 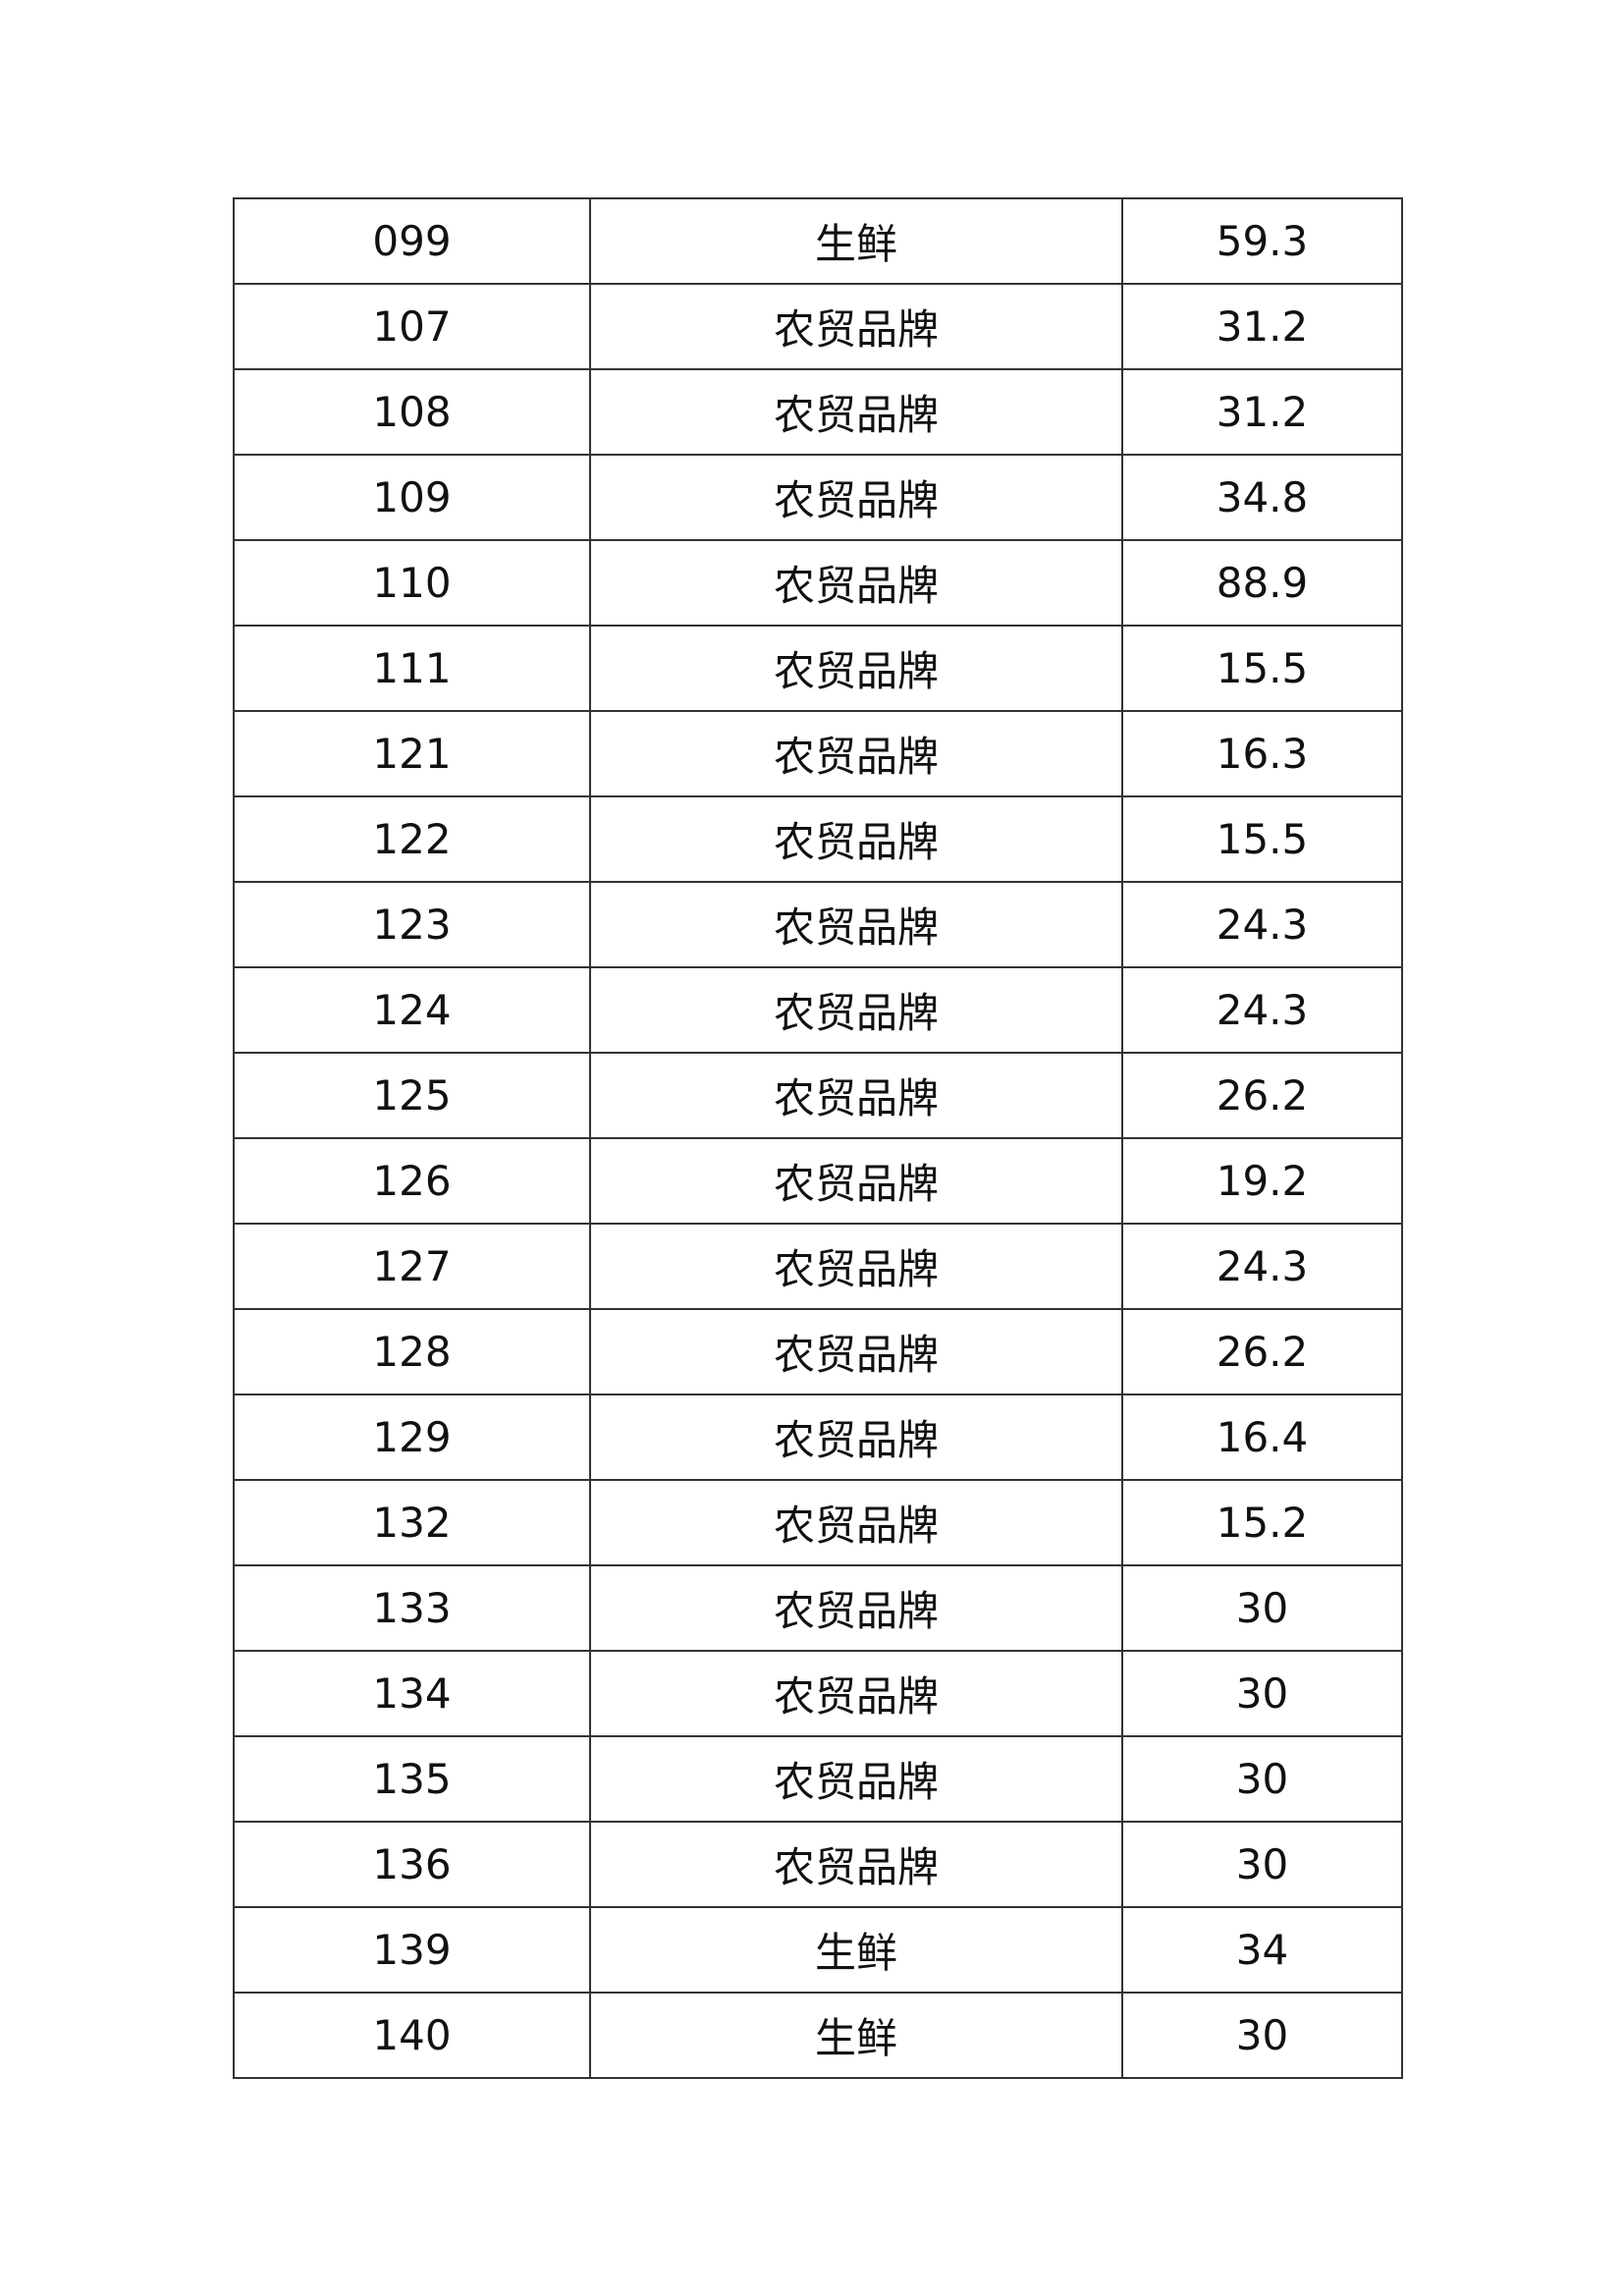 What do you see at coordinates (412, 497) in the screenshot?
I see `cell-id: 109` at bounding box center [412, 497].